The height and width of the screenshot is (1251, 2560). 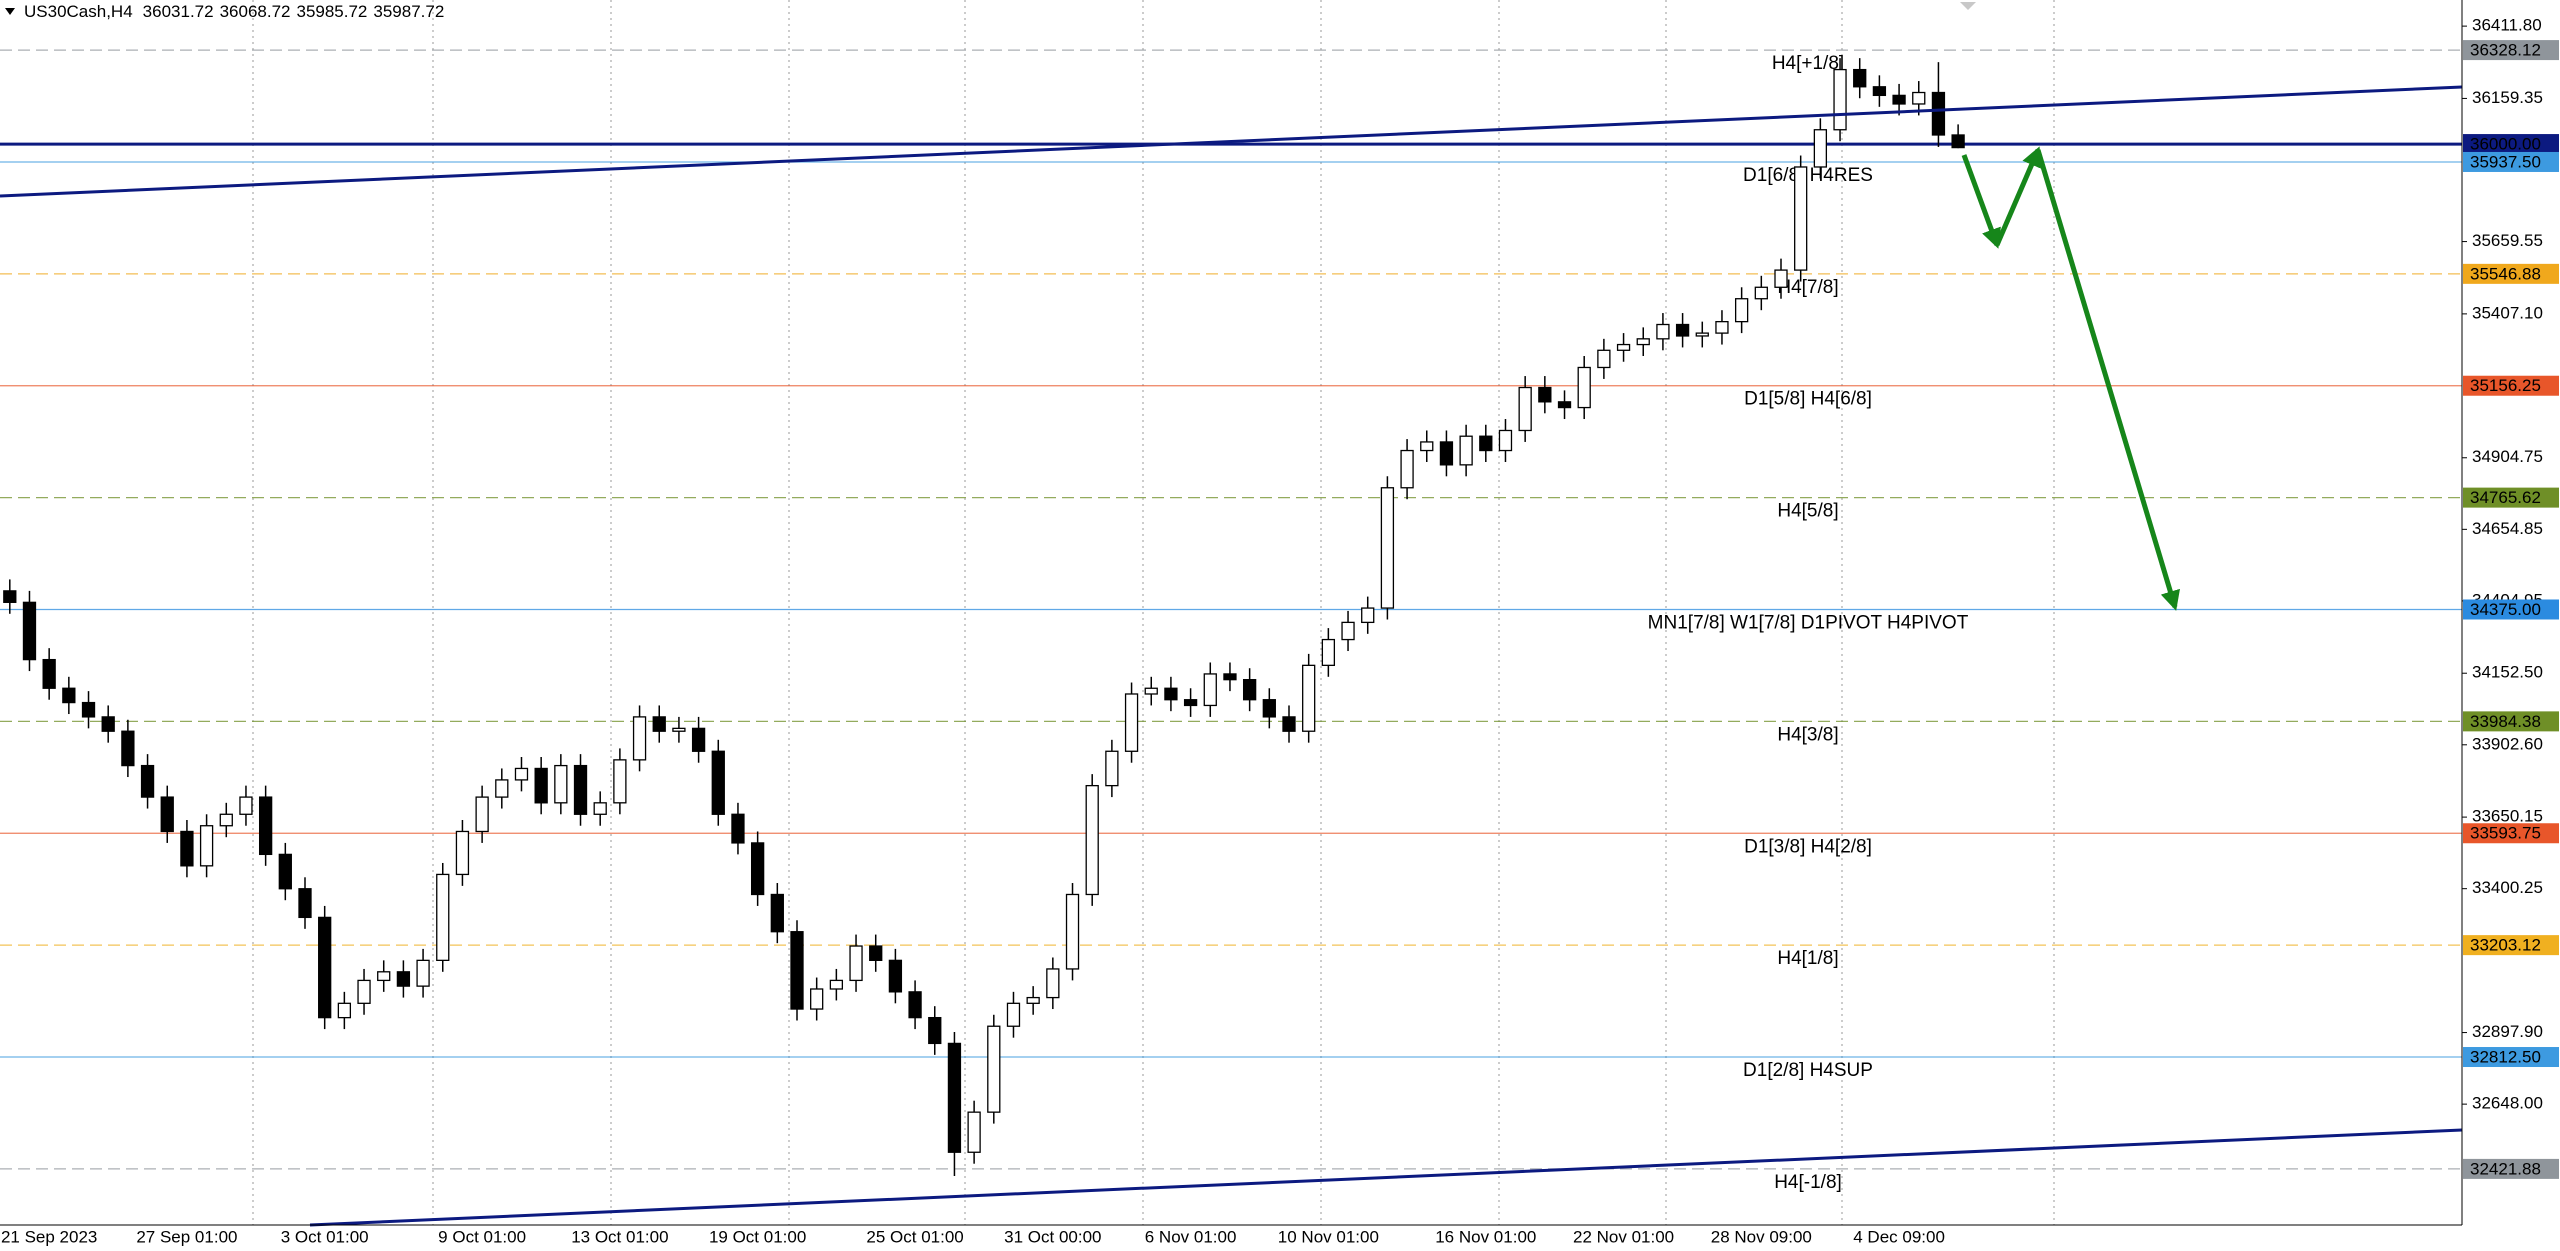 What do you see at coordinates (325, 1236) in the screenshot?
I see `x-tick-label: 3 Oct 01:00` at bounding box center [325, 1236].